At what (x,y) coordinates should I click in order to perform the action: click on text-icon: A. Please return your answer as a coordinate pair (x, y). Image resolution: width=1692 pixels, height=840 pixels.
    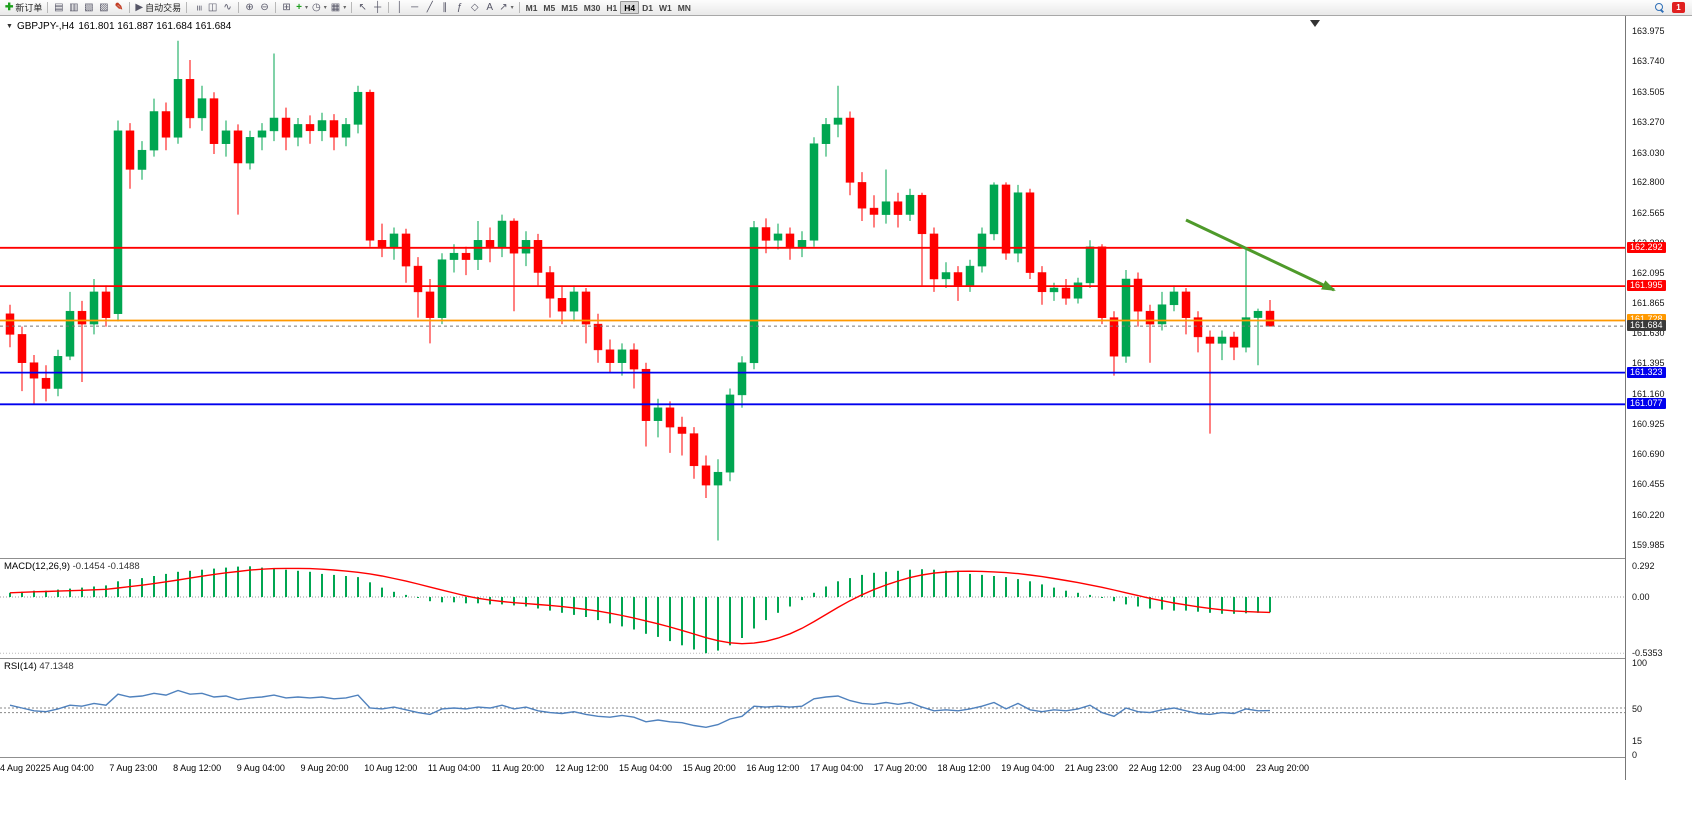
    Looking at the image, I should click on (490, 7).